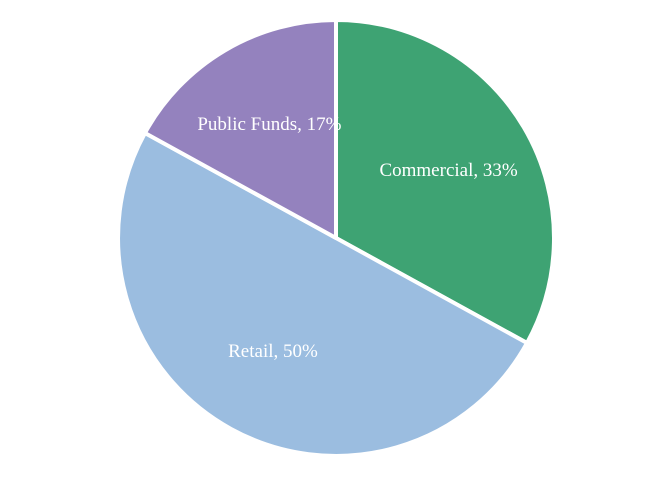 Image resolution: width=672 pixels, height=480 pixels. What do you see at coordinates (269, 124) in the screenshot?
I see `slice-label: Public Funds, 17%` at bounding box center [269, 124].